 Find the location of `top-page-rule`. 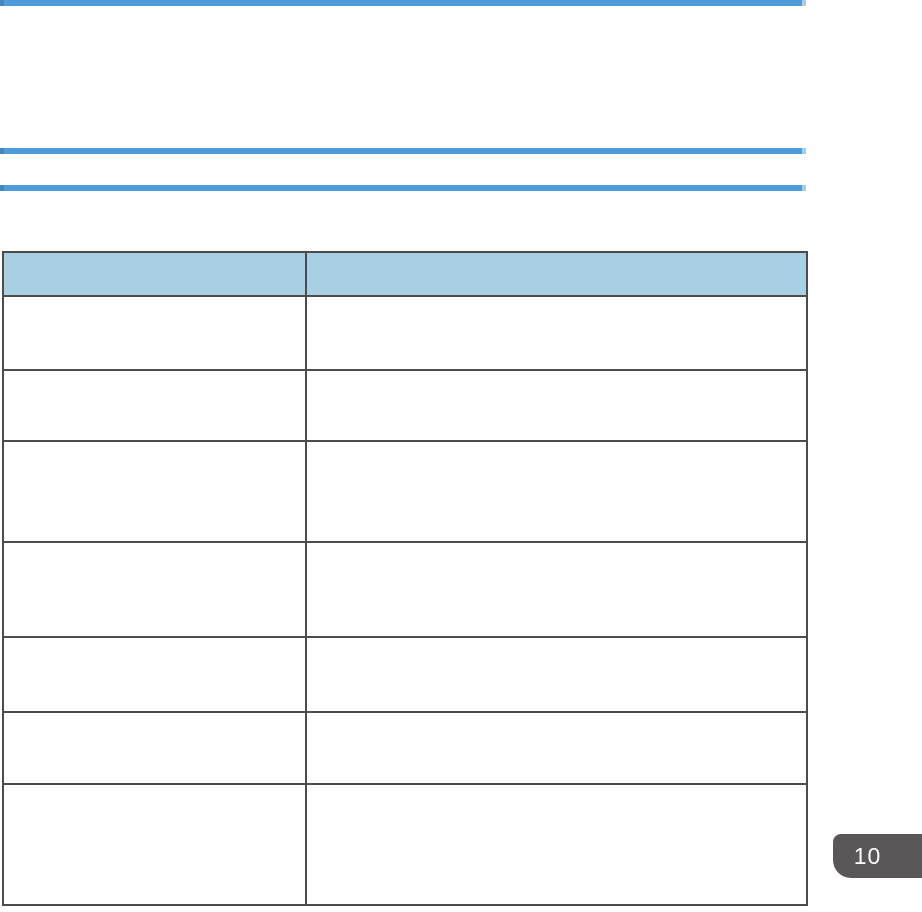

top-page-rule is located at coordinates (403, 3).